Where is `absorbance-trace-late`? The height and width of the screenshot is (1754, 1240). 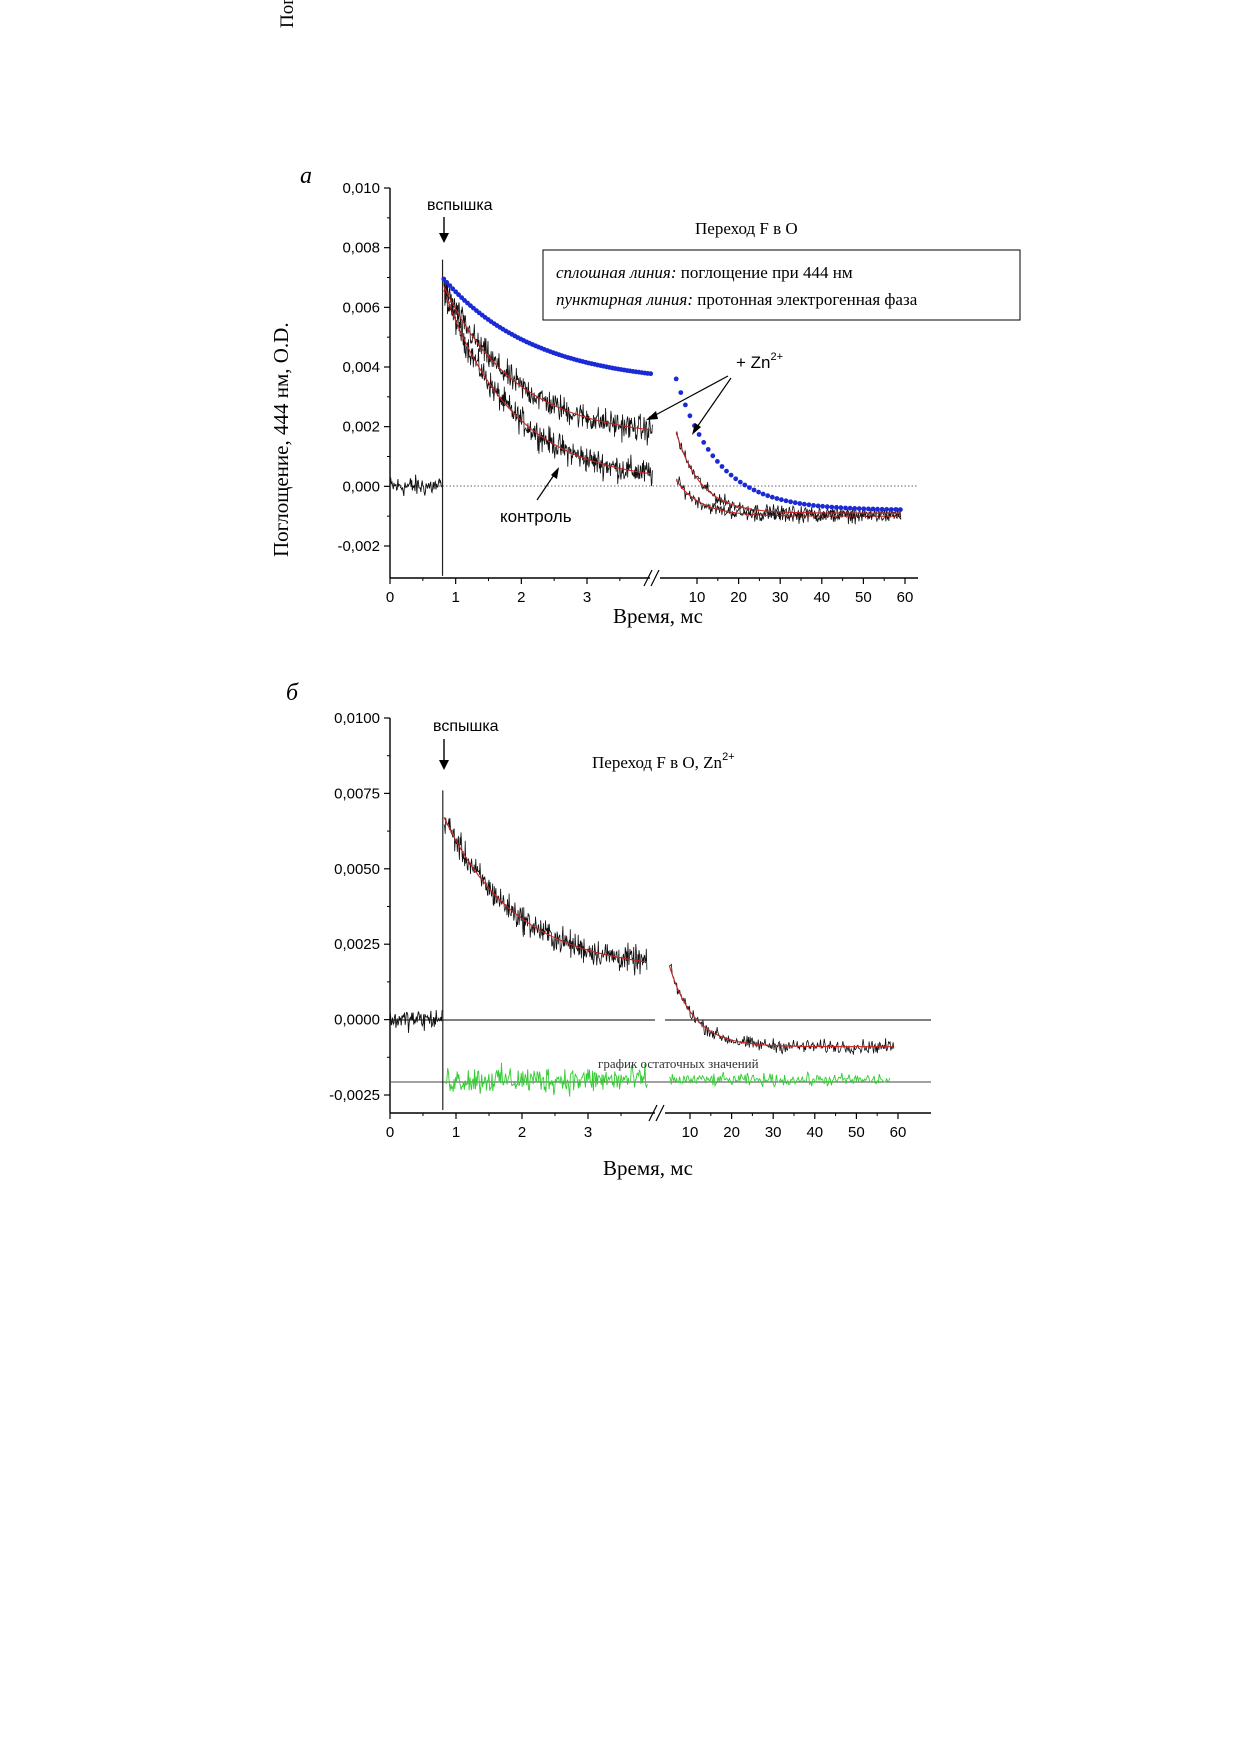
absorbance-trace-late is located at coordinates (788, 500).